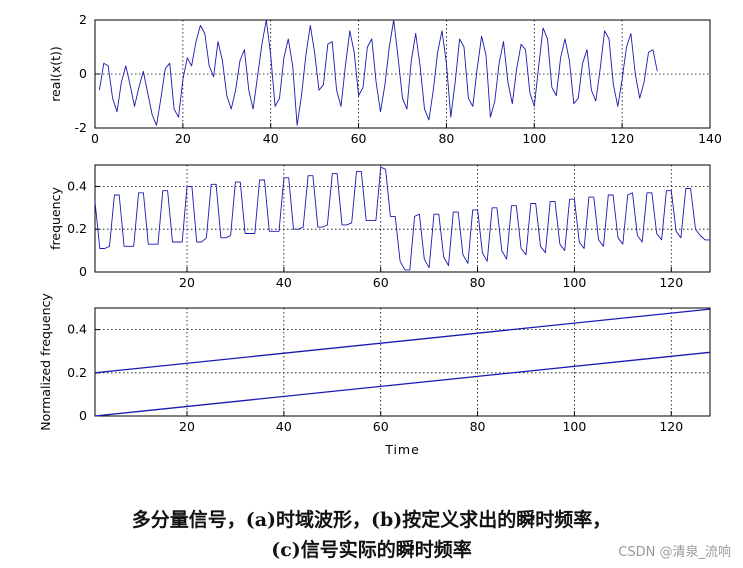 The width and height of the screenshot is (743, 568). I want to click on y-axis-label: Normalized frequency, so click(45, 362).